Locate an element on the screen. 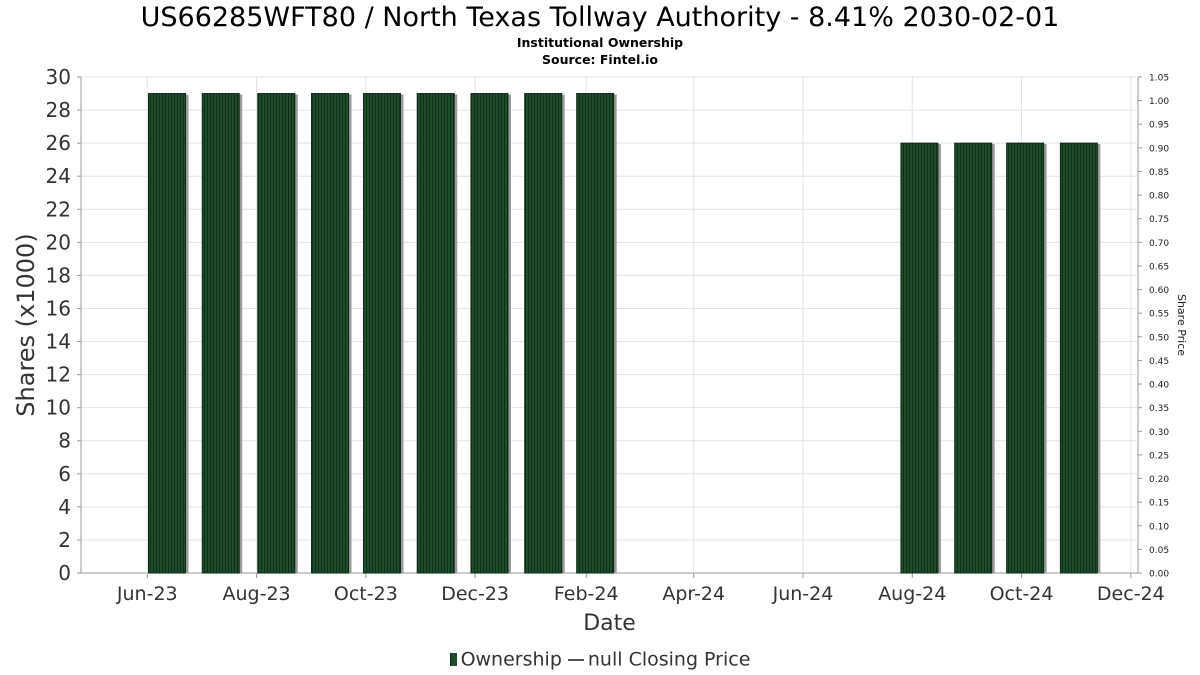 The image size is (1200, 675). y-tick-label: 16 is located at coordinates (58, 308).